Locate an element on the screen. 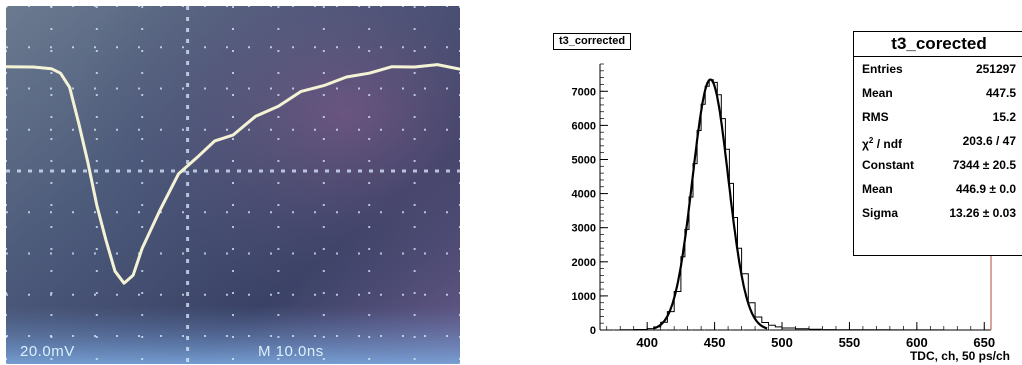  stat-row-mean: Mean 447.5 is located at coordinates (939, 93).